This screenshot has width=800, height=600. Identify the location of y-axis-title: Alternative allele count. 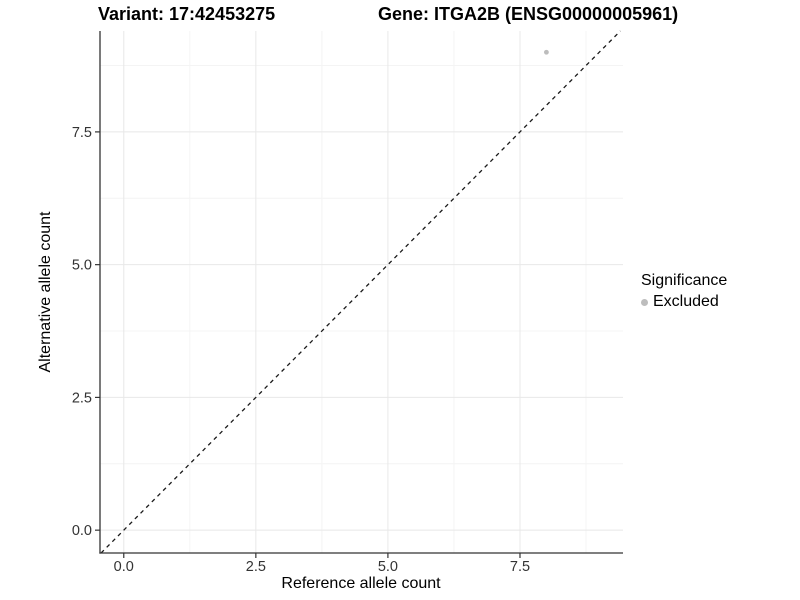
(45, 292).